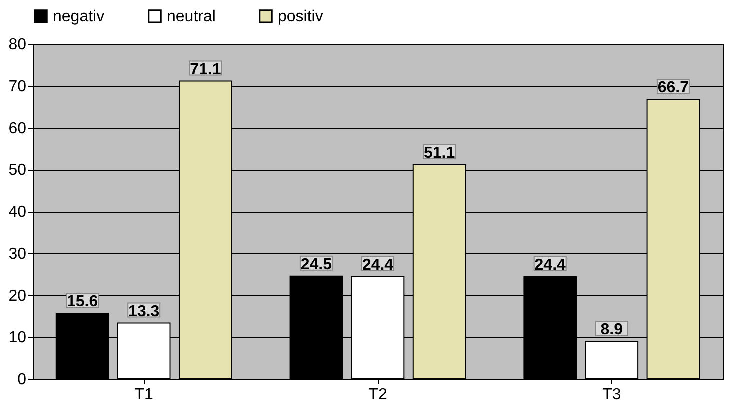 The image size is (731, 410). Describe the element at coordinates (79, 17) in the screenshot. I see `legend-label: negativ` at that location.